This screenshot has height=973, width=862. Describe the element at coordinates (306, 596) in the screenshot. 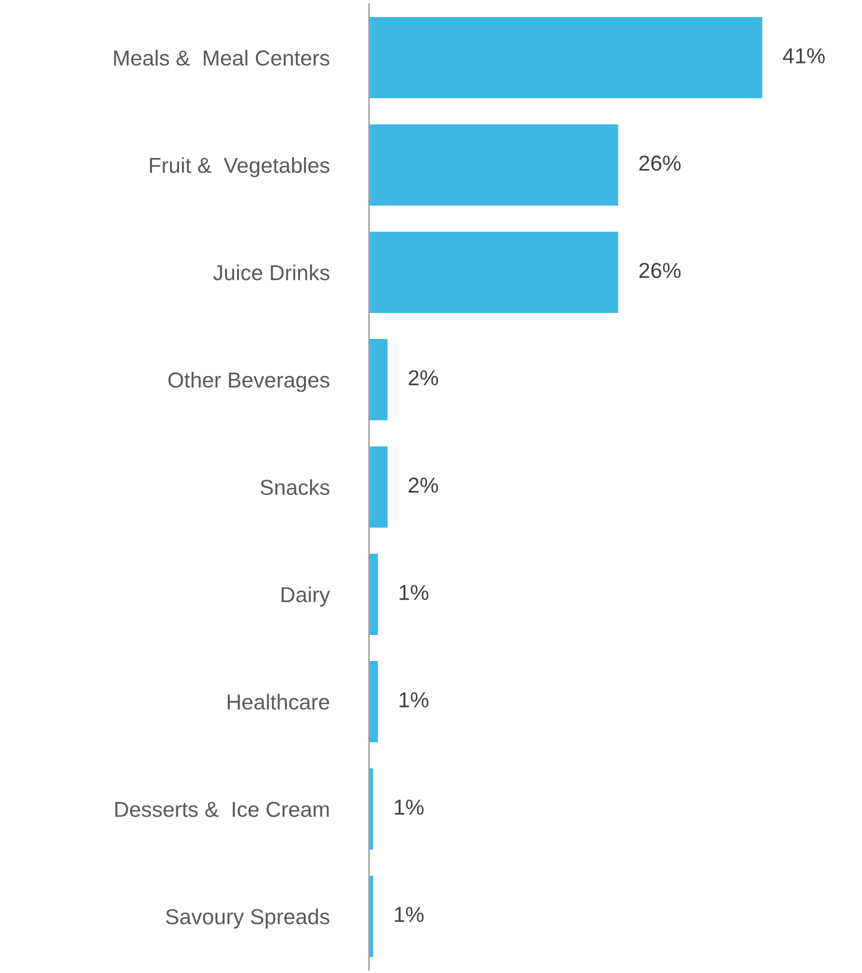

I see `y-tick-label: Dairy` at that location.